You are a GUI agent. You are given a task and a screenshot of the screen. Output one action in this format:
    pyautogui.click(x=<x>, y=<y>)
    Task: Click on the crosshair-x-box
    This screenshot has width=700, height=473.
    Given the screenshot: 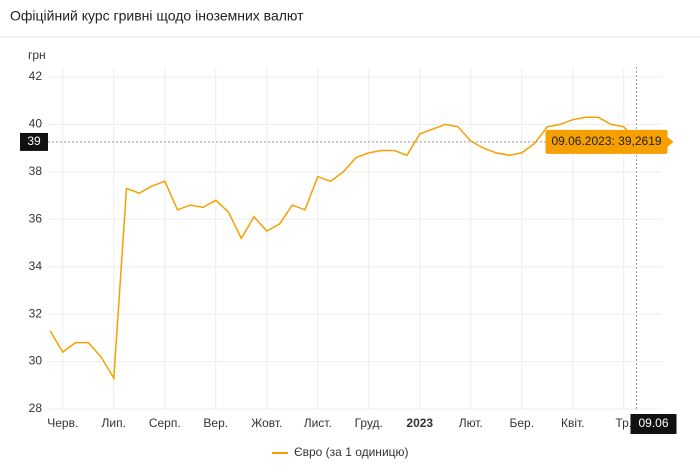 What is the action you would take?
    pyautogui.click(x=653, y=424)
    